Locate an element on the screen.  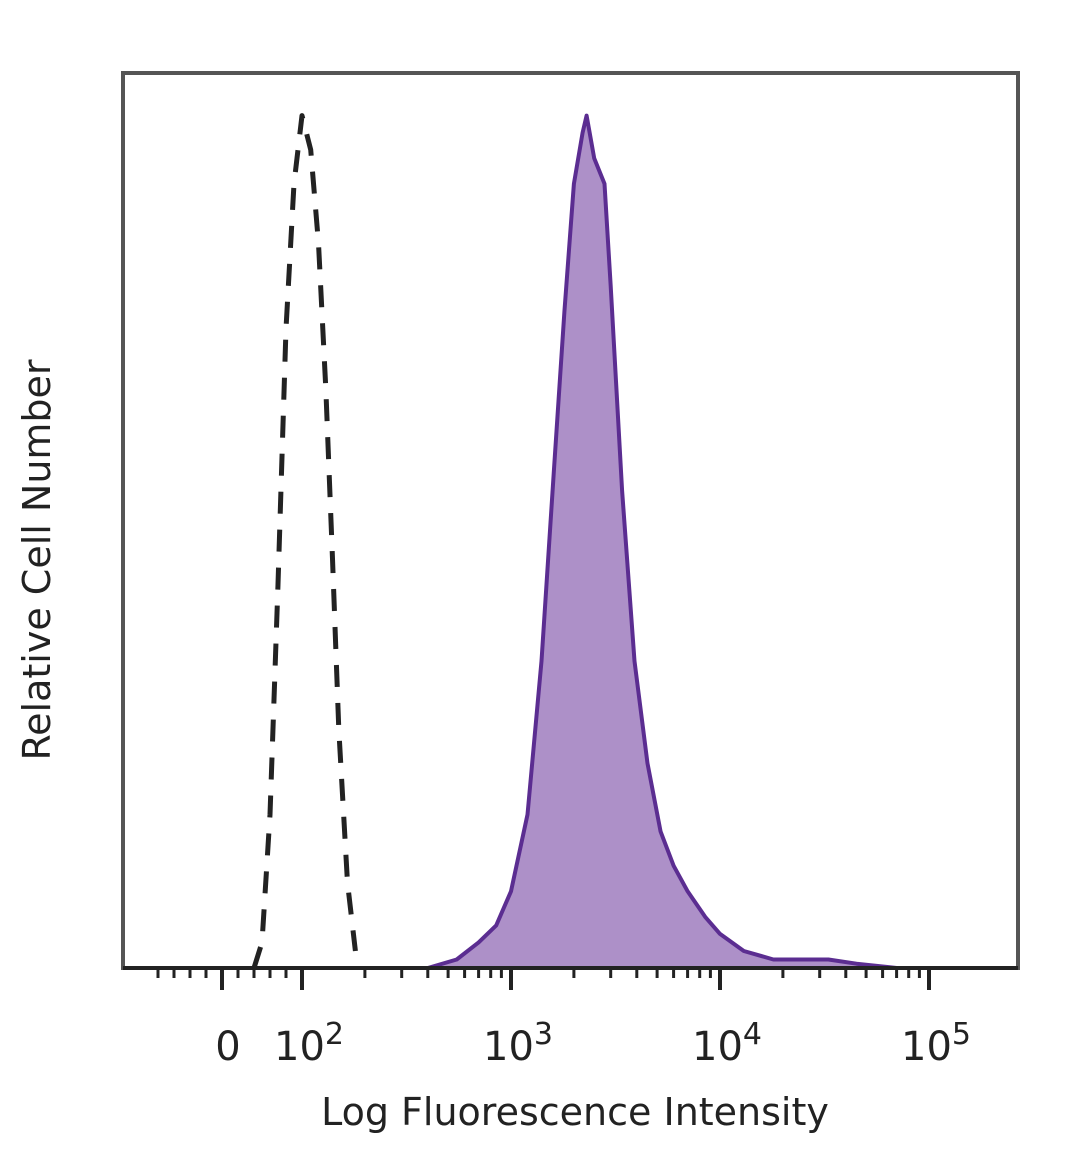
x-tick-label: 0 is located at coordinates (227, 1047).